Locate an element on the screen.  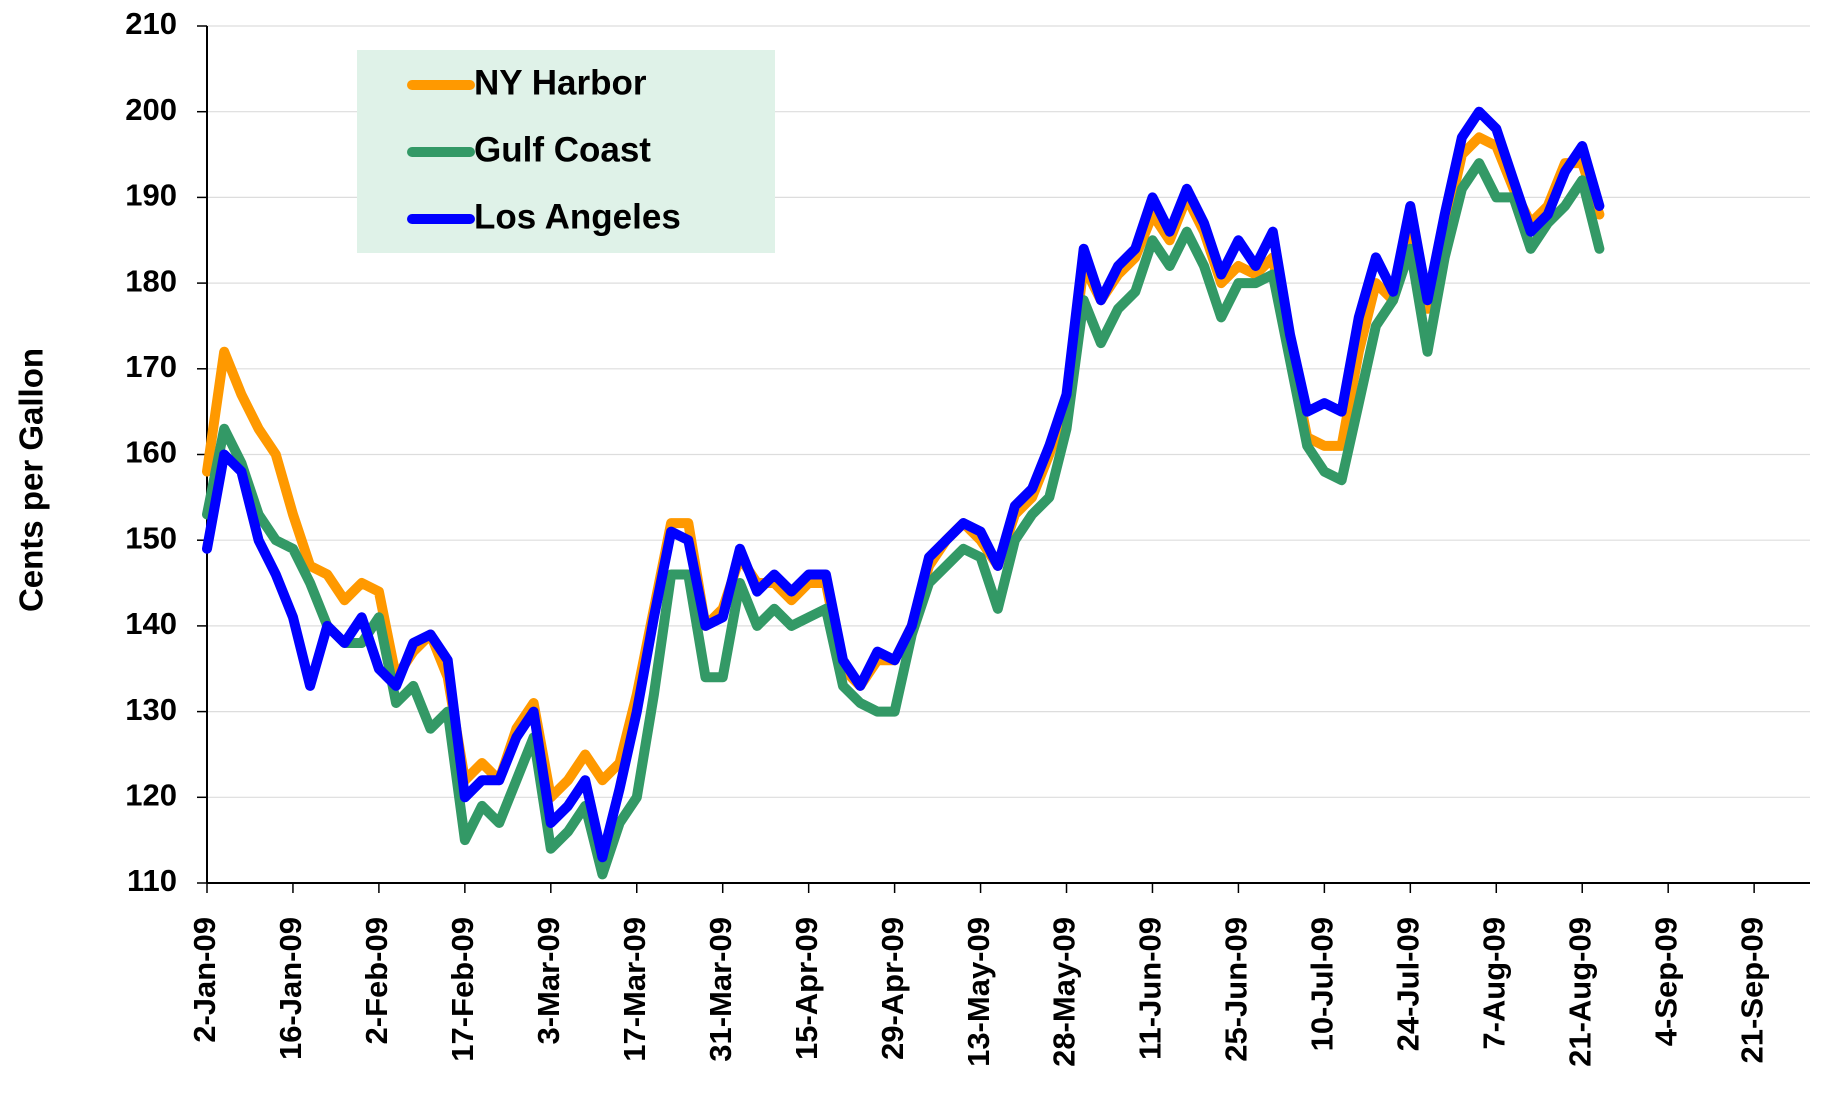
y-tick-label: 210 is located at coordinates (151, 23).